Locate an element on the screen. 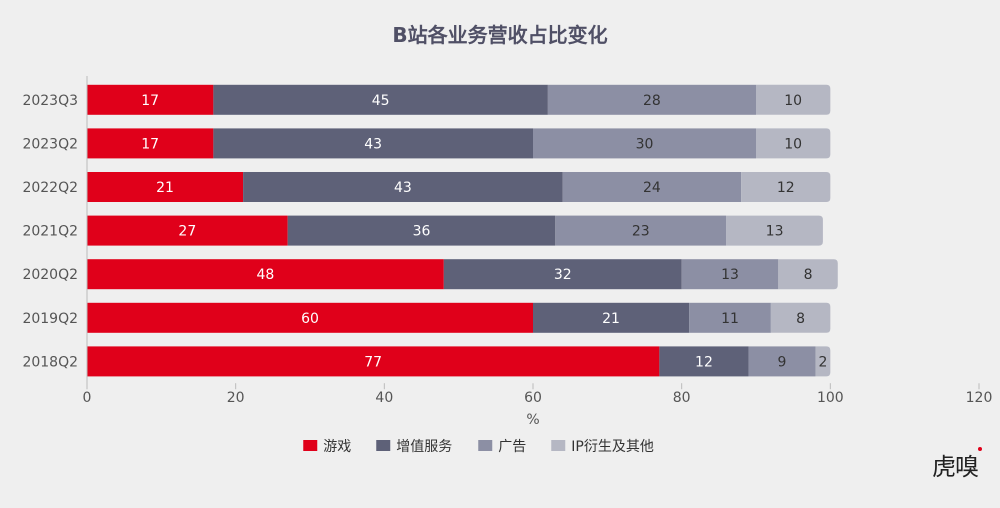 This screenshot has height=508, width=1000. data-label: 77 is located at coordinates (373, 362).